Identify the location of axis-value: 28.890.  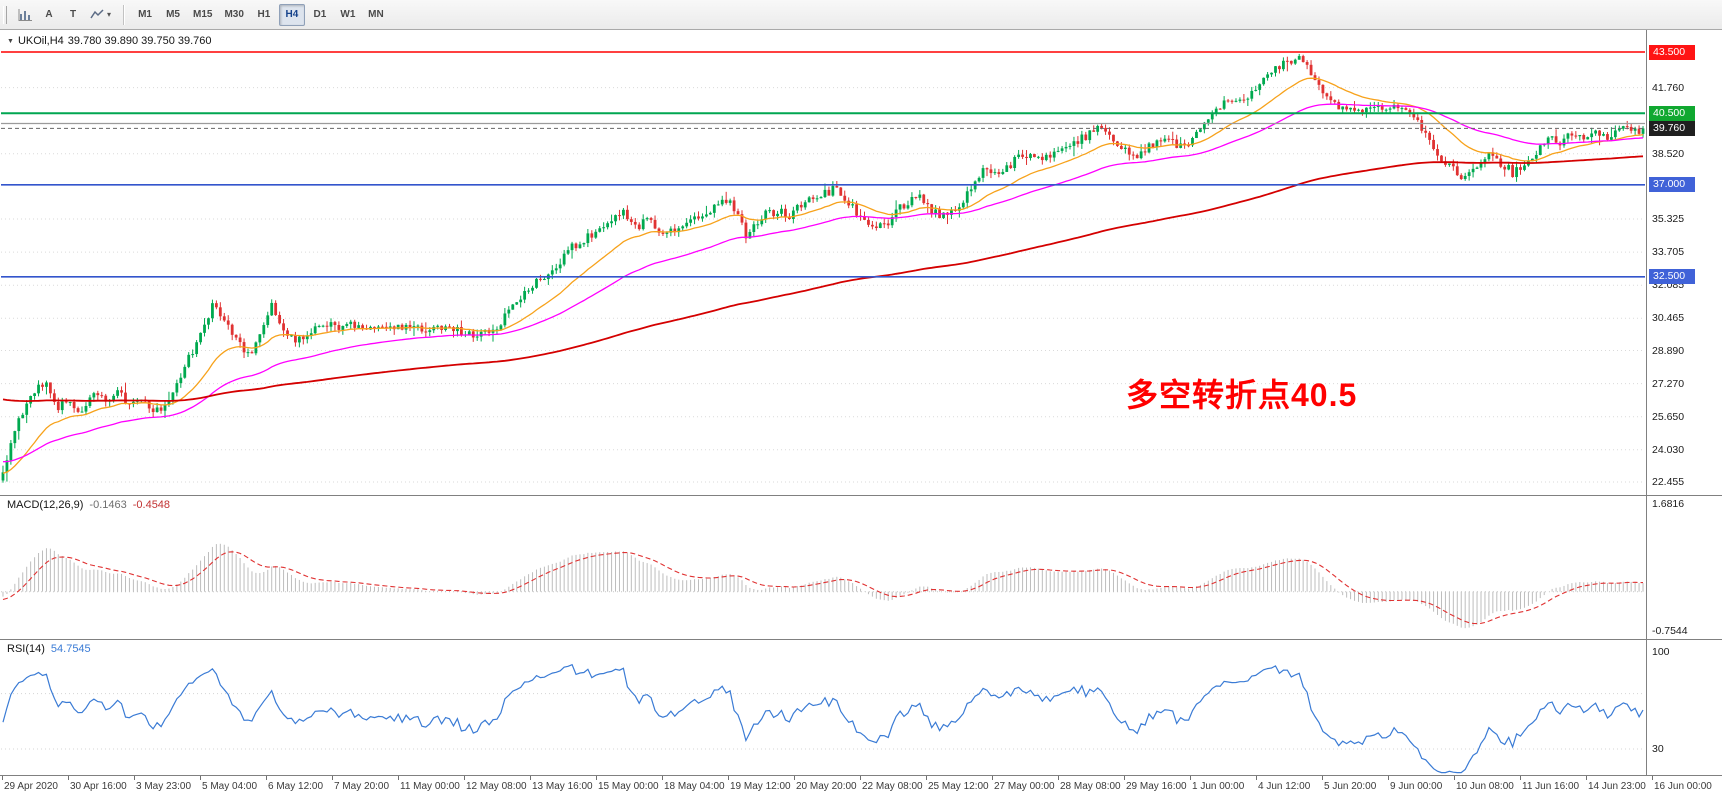
(1668, 350).